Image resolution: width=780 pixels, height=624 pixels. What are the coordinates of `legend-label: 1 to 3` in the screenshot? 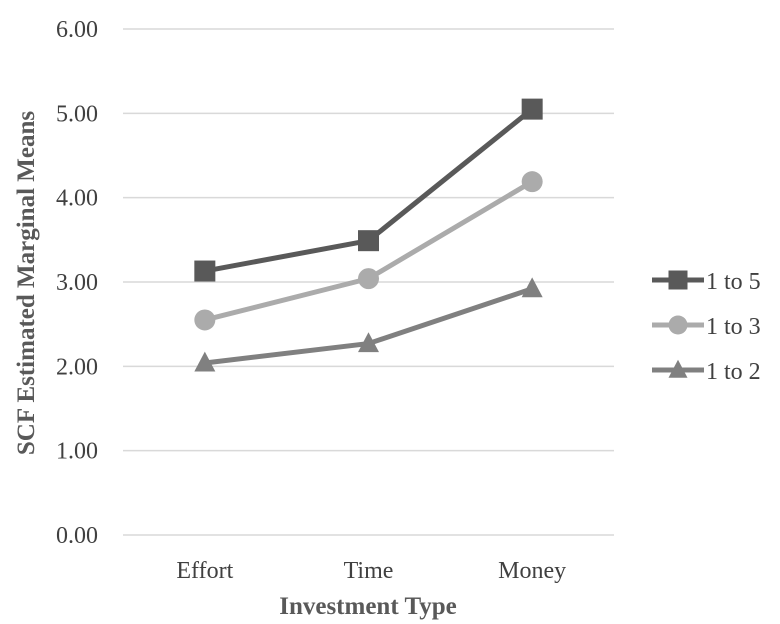 It's located at (733, 327).